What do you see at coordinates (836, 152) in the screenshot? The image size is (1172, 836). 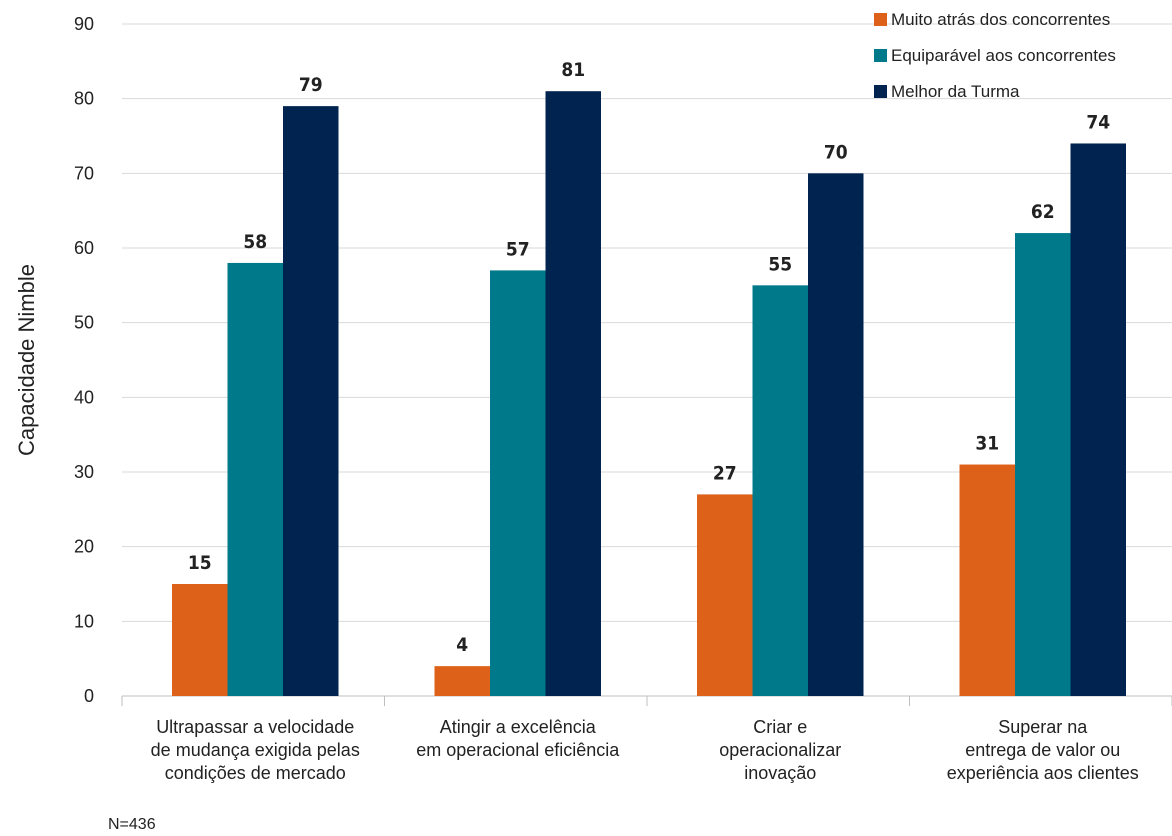 I see `data-label: 70` at bounding box center [836, 152].